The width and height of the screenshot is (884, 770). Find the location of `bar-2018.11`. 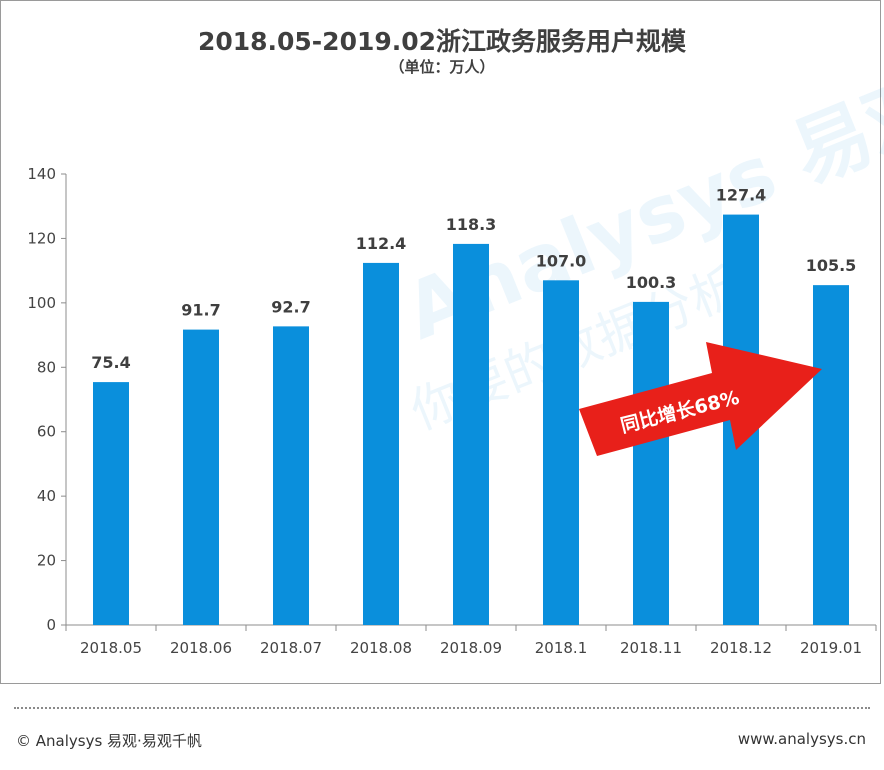

bar-2018.11 is located at coordinates (651, 463).